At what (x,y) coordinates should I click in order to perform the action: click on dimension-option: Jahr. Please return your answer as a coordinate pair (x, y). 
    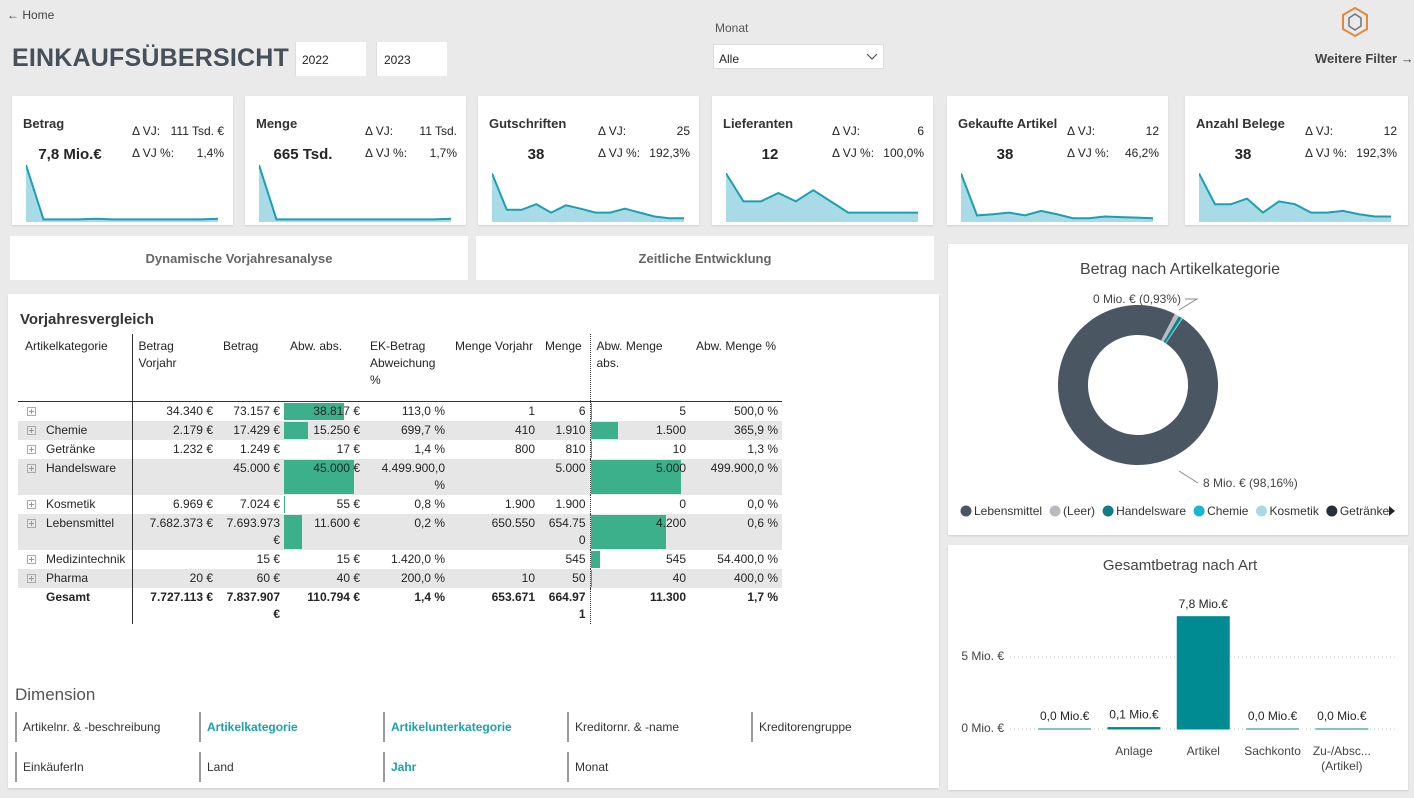
    Looking at the image, I should click on (472, 767).